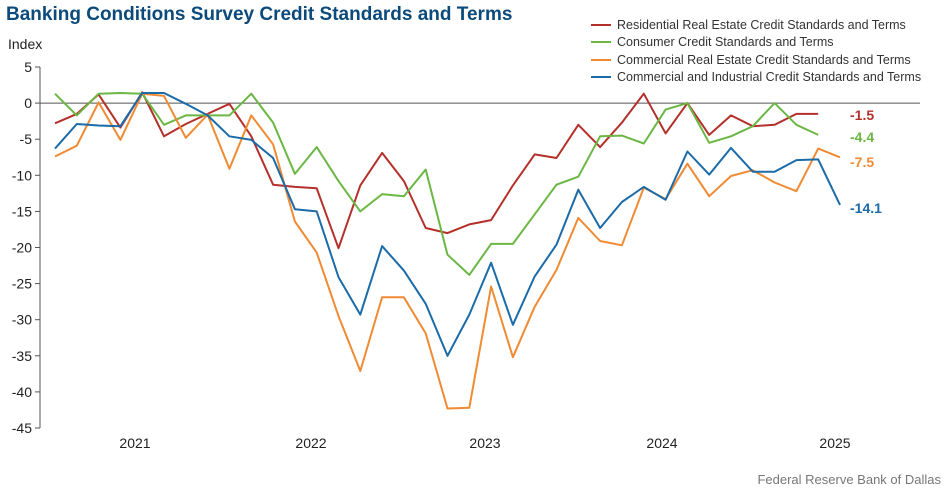 This screenshot has height=493, width=949. I want to click on legend-swatch-residential, so click(601, 24).